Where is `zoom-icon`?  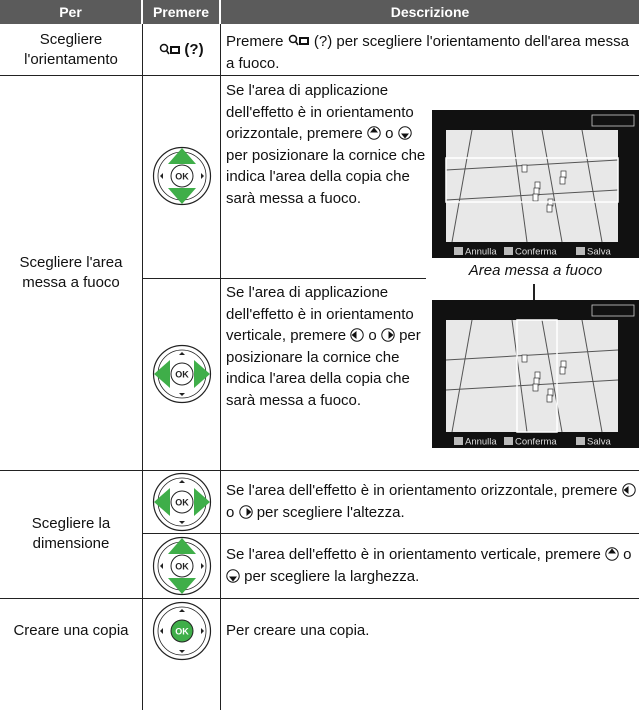 zoom-icon is located at coordinates (298, 40).